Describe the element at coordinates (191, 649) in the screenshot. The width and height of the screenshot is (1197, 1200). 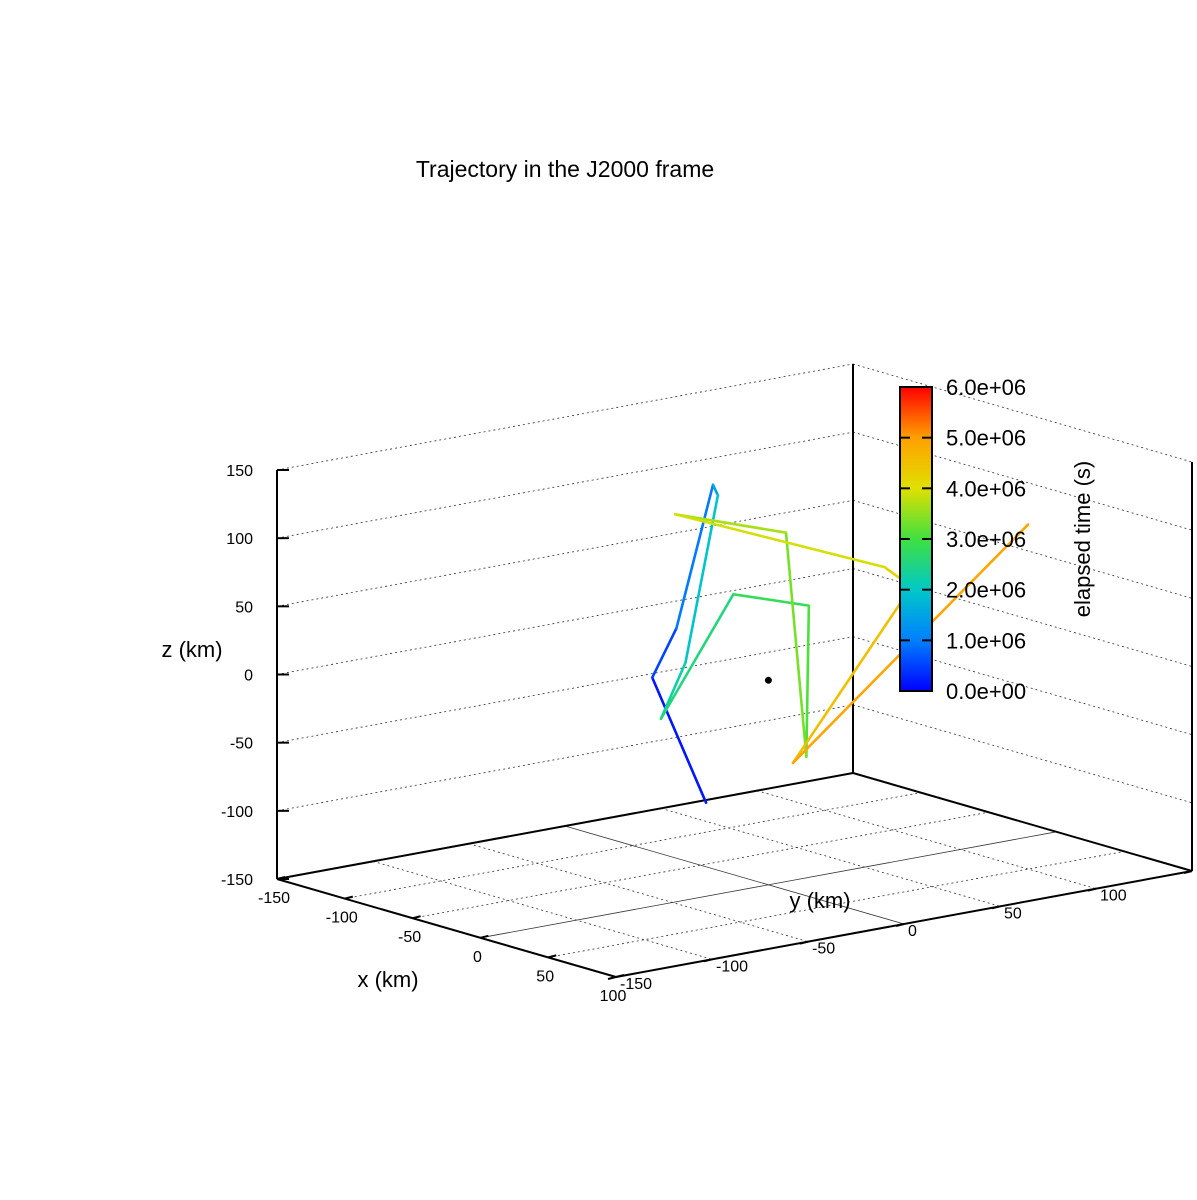
I see `z-axis-title: z (km)` at that location.